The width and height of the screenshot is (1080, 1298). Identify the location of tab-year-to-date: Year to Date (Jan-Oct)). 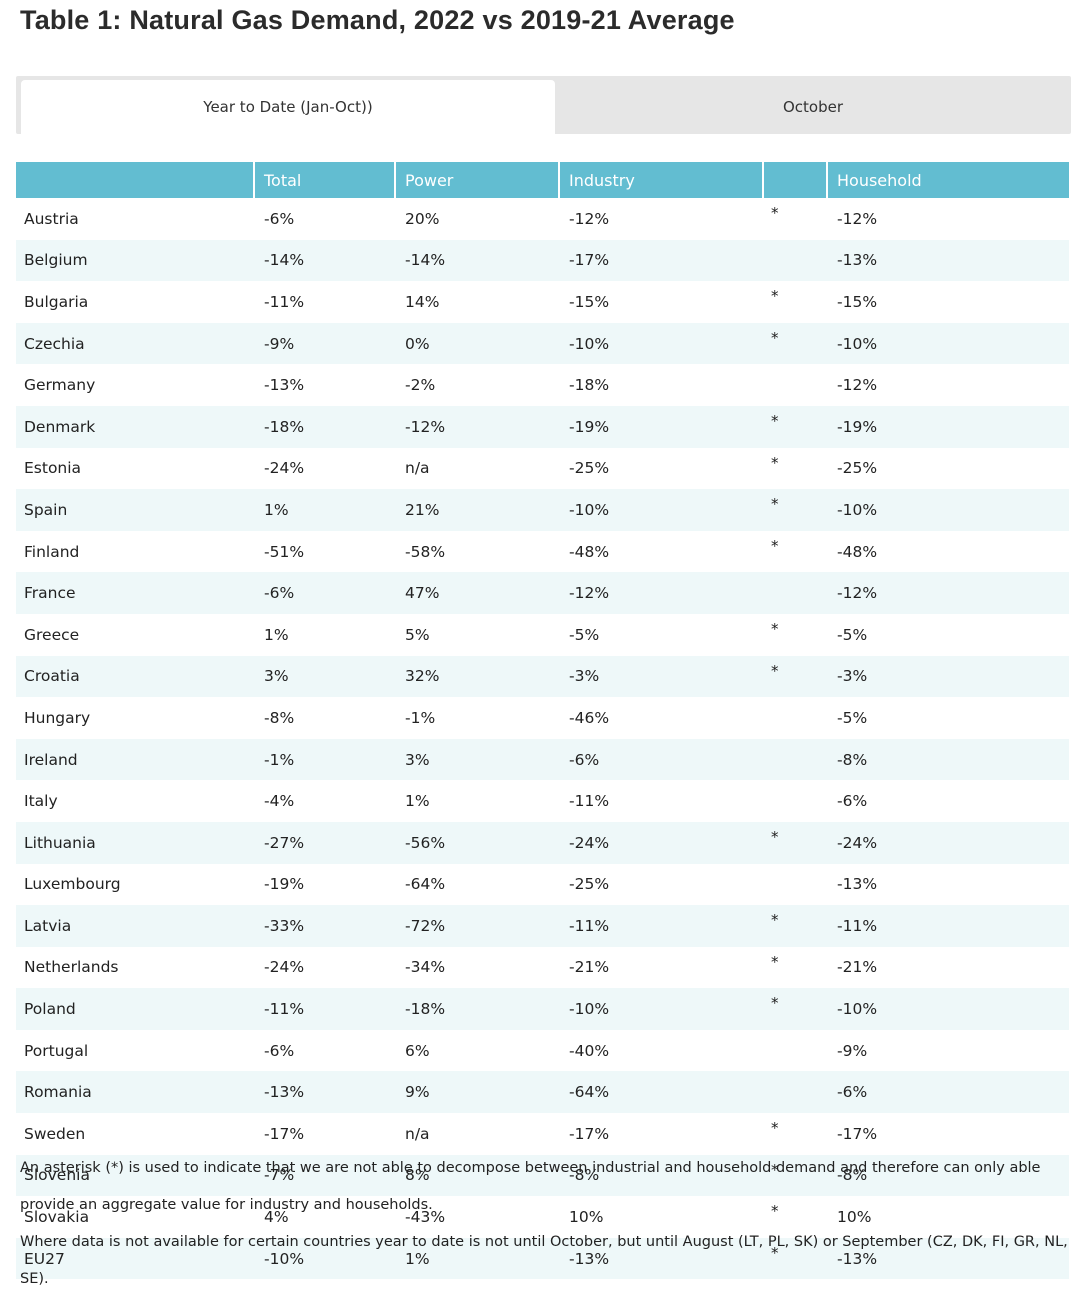
(288, 107).